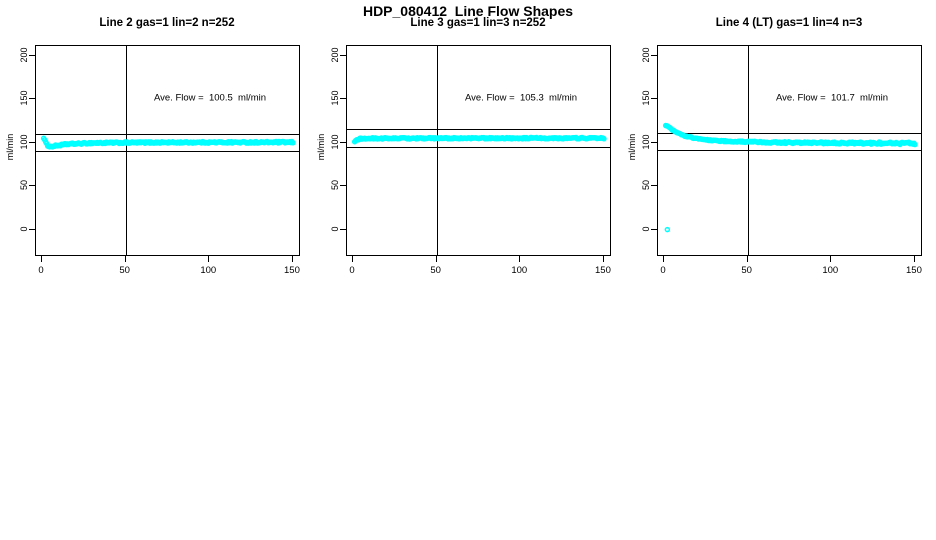 Image resolution: width=936 pixels, height=540 pixels. I want to click on plot-area: Ave. Flow = 101.7 ml/min, so click(789, 150).